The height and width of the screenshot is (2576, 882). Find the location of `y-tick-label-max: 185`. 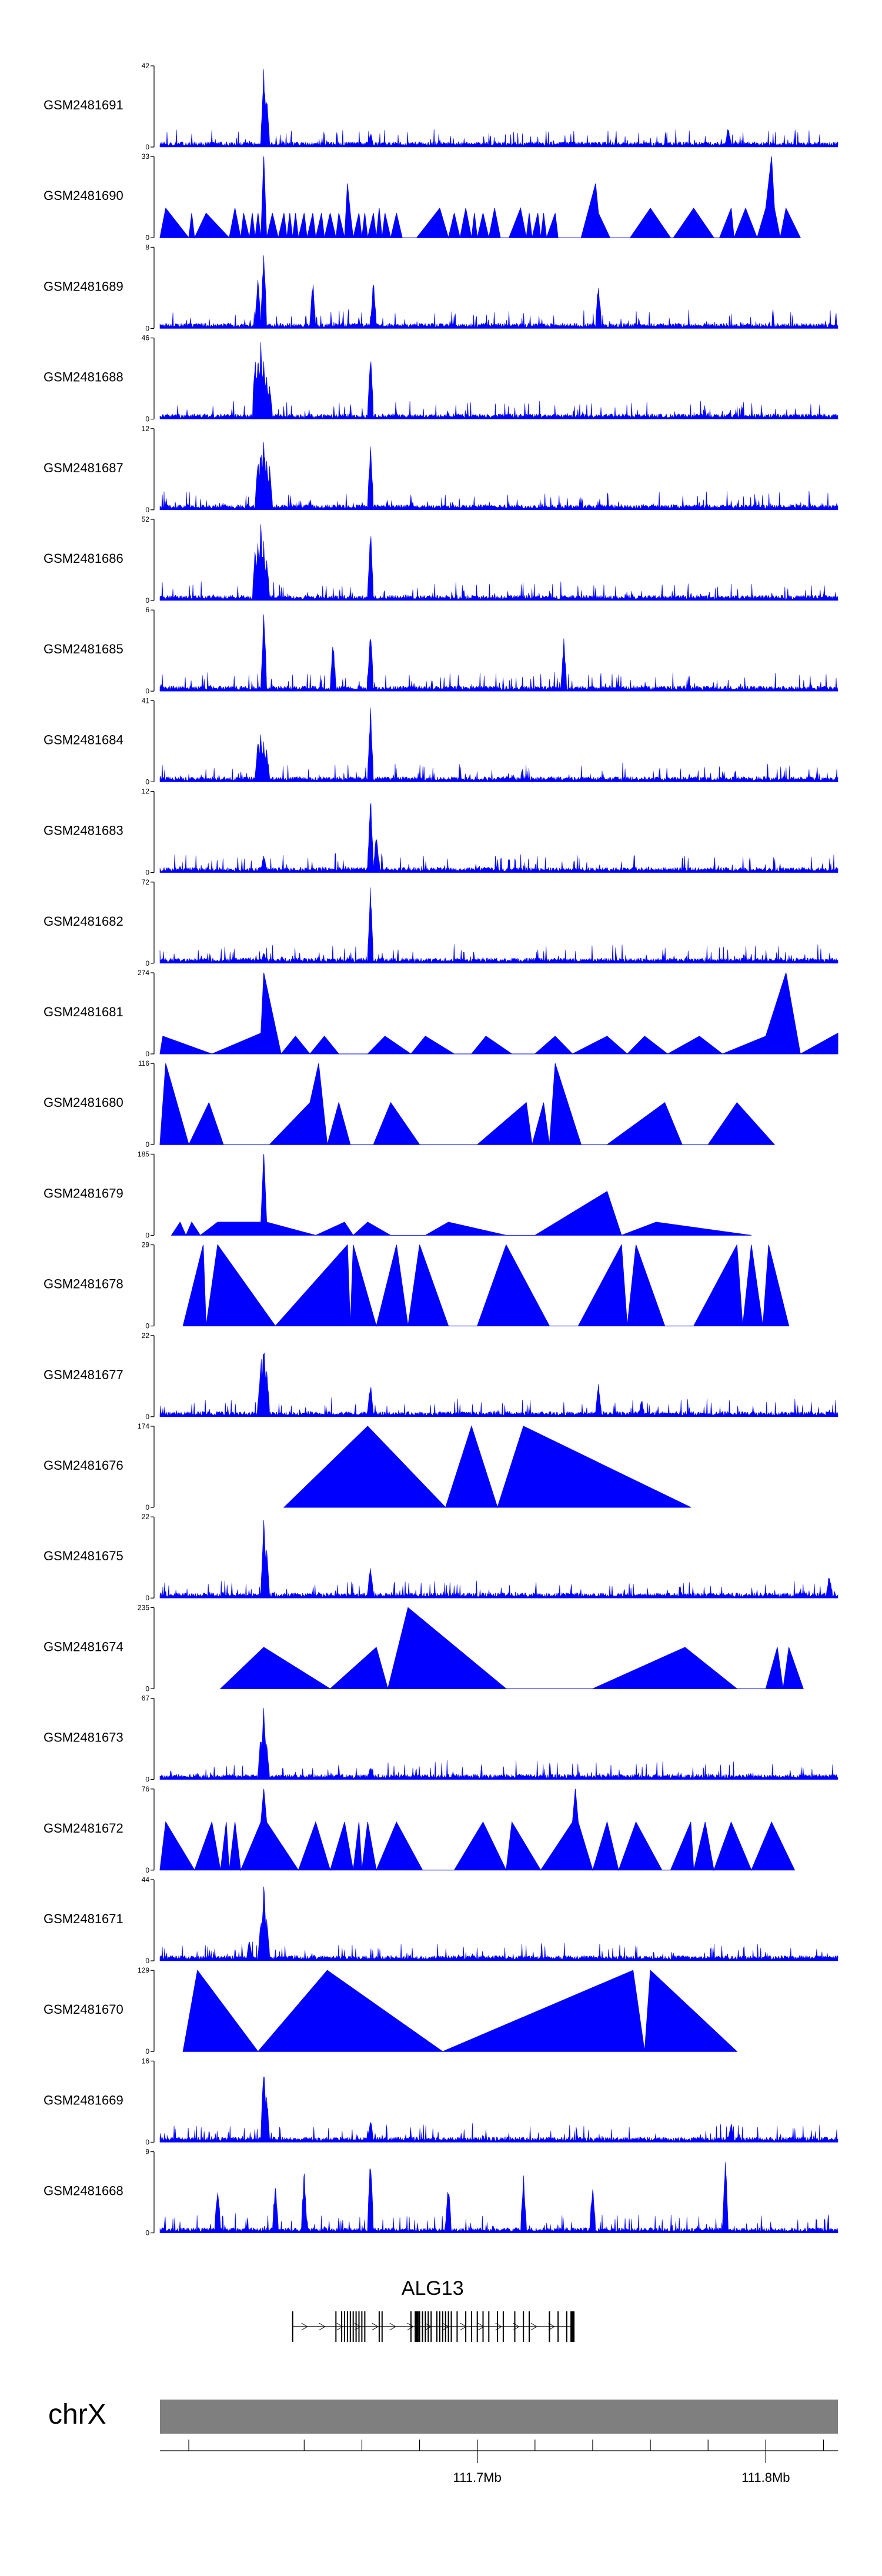

y-tick-label-max: 185 is located at coordinates (143, 1154).